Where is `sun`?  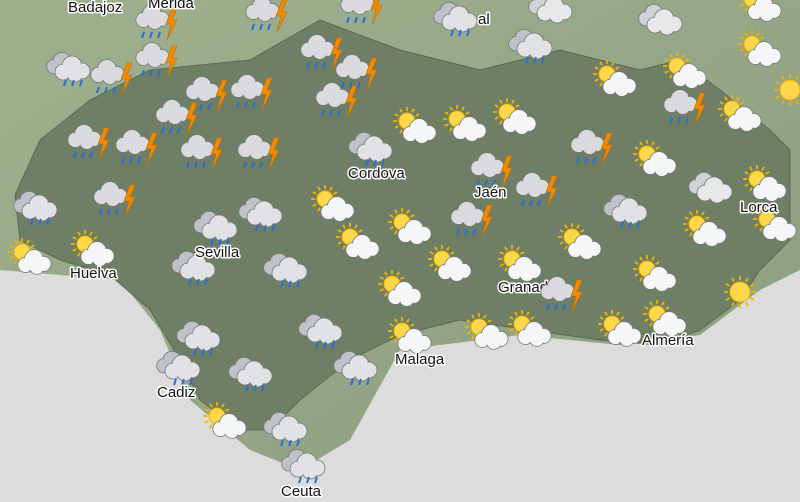
sun is located at coordinates (789, 90).